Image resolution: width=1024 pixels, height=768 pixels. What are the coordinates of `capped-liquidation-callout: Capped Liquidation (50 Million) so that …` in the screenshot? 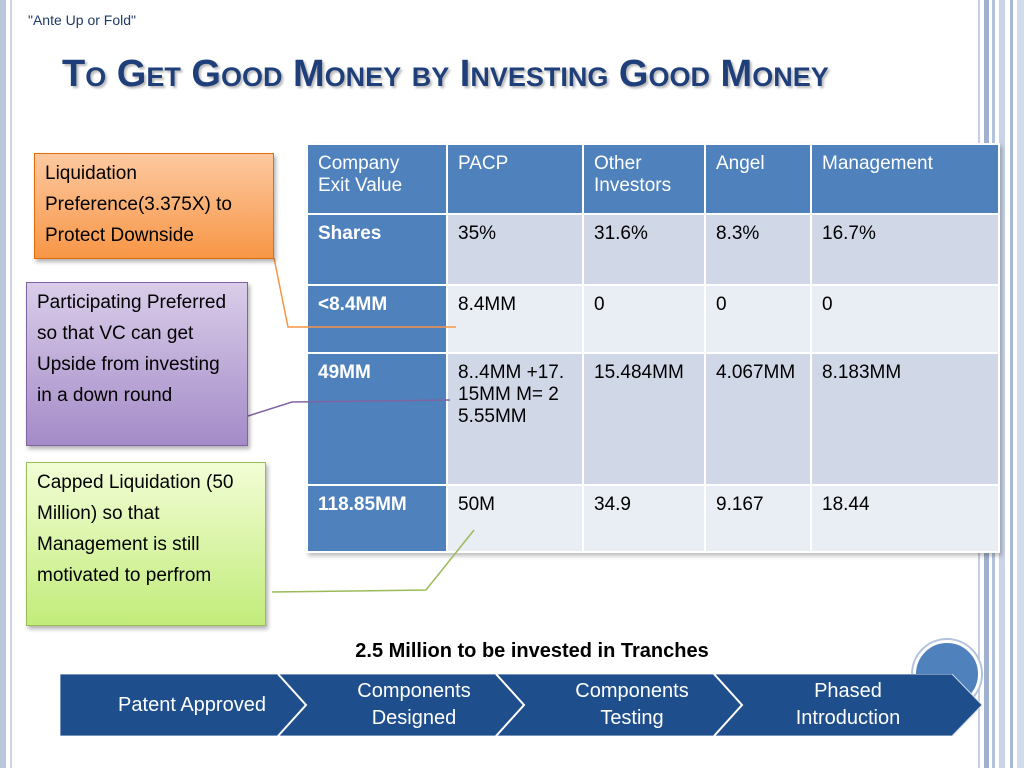 It's located at (146, 544).